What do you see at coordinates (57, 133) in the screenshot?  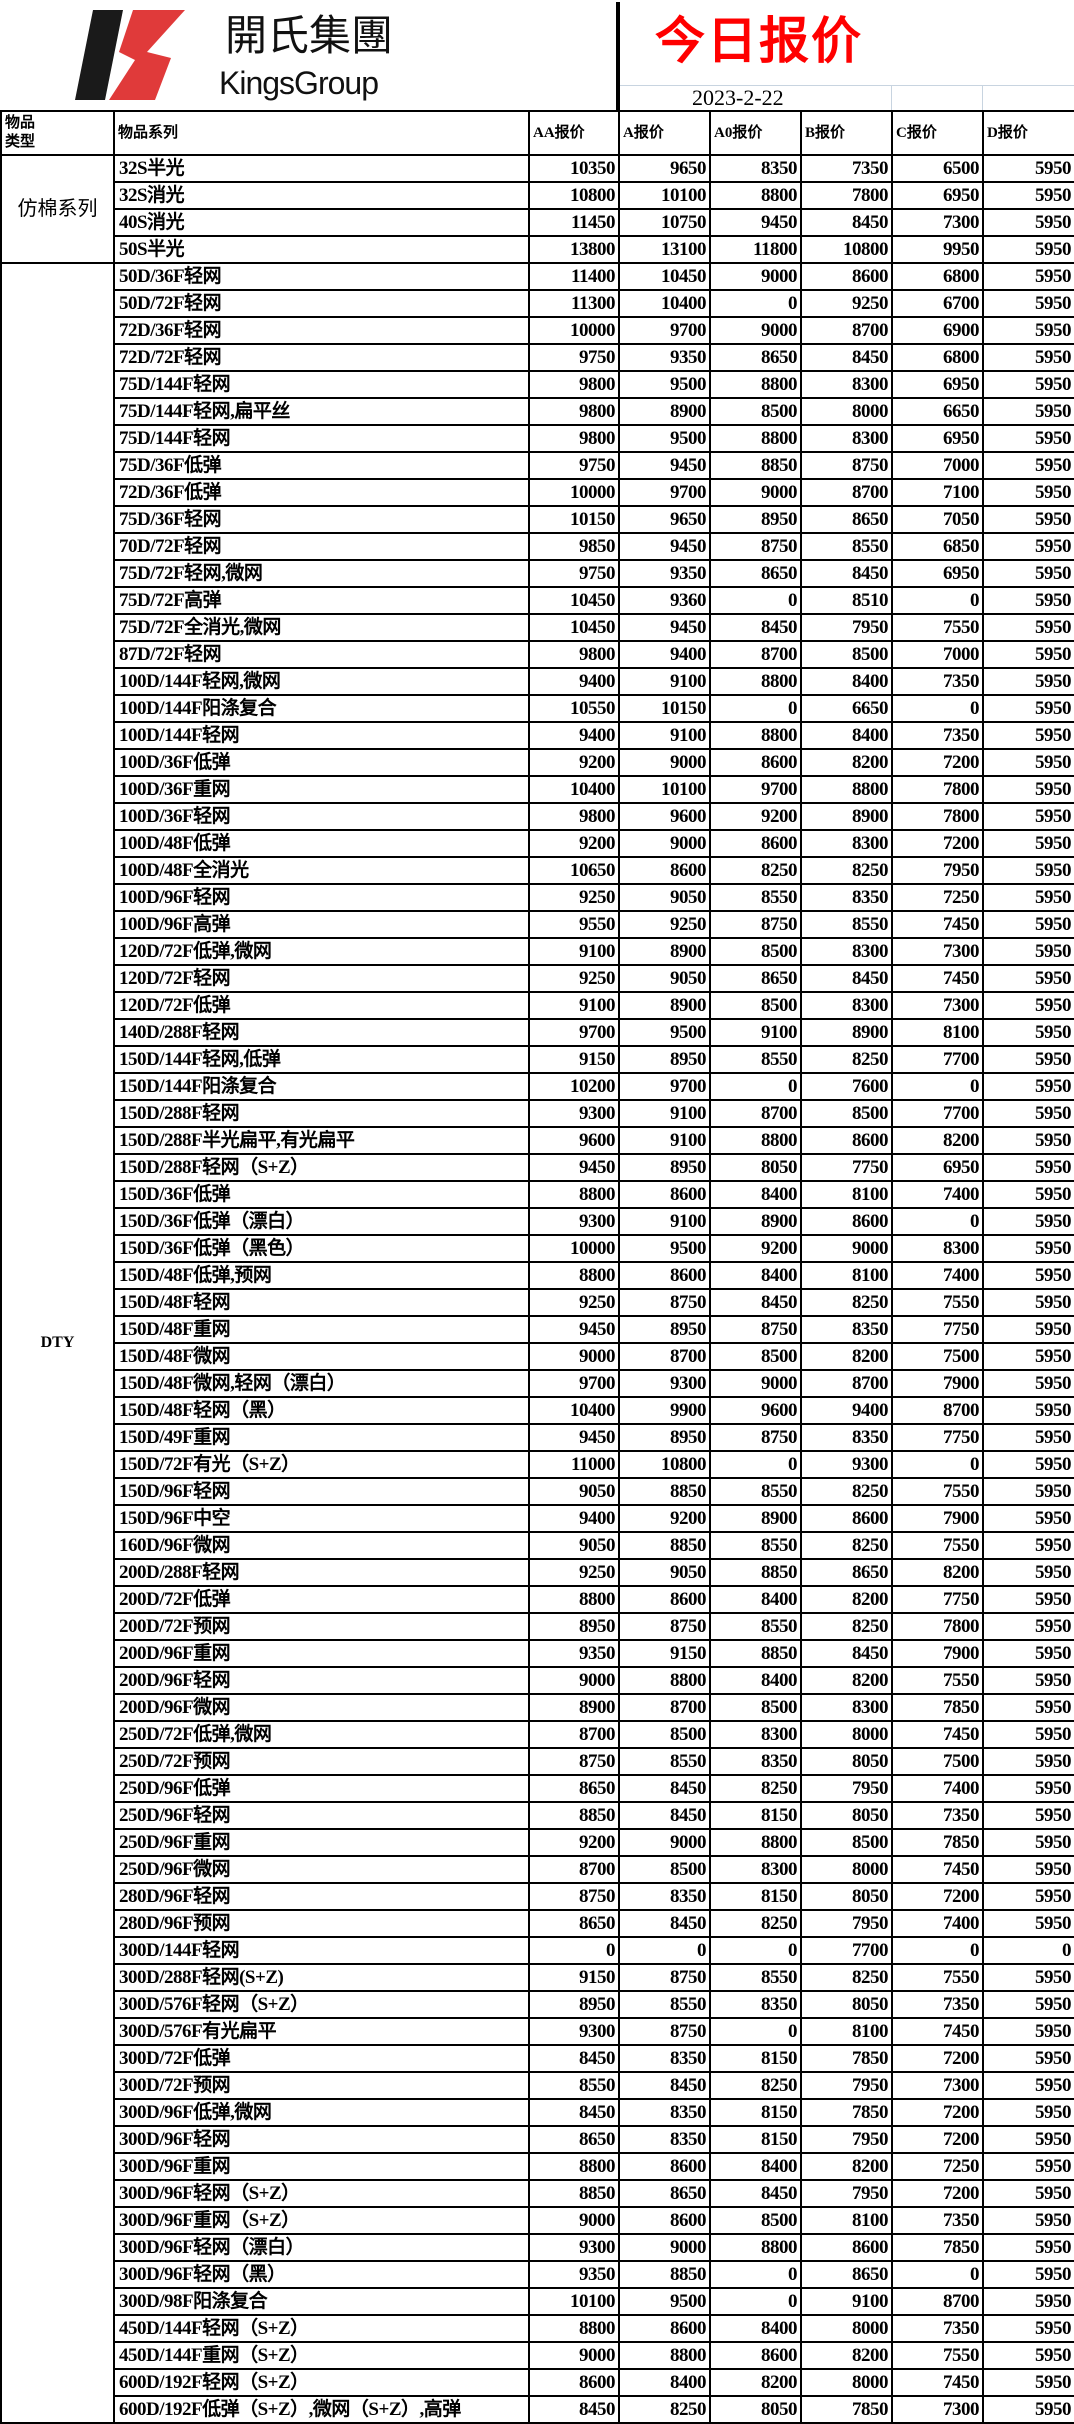 I see `column-header-type: 物品 类型` at bounding box center [57, 133].